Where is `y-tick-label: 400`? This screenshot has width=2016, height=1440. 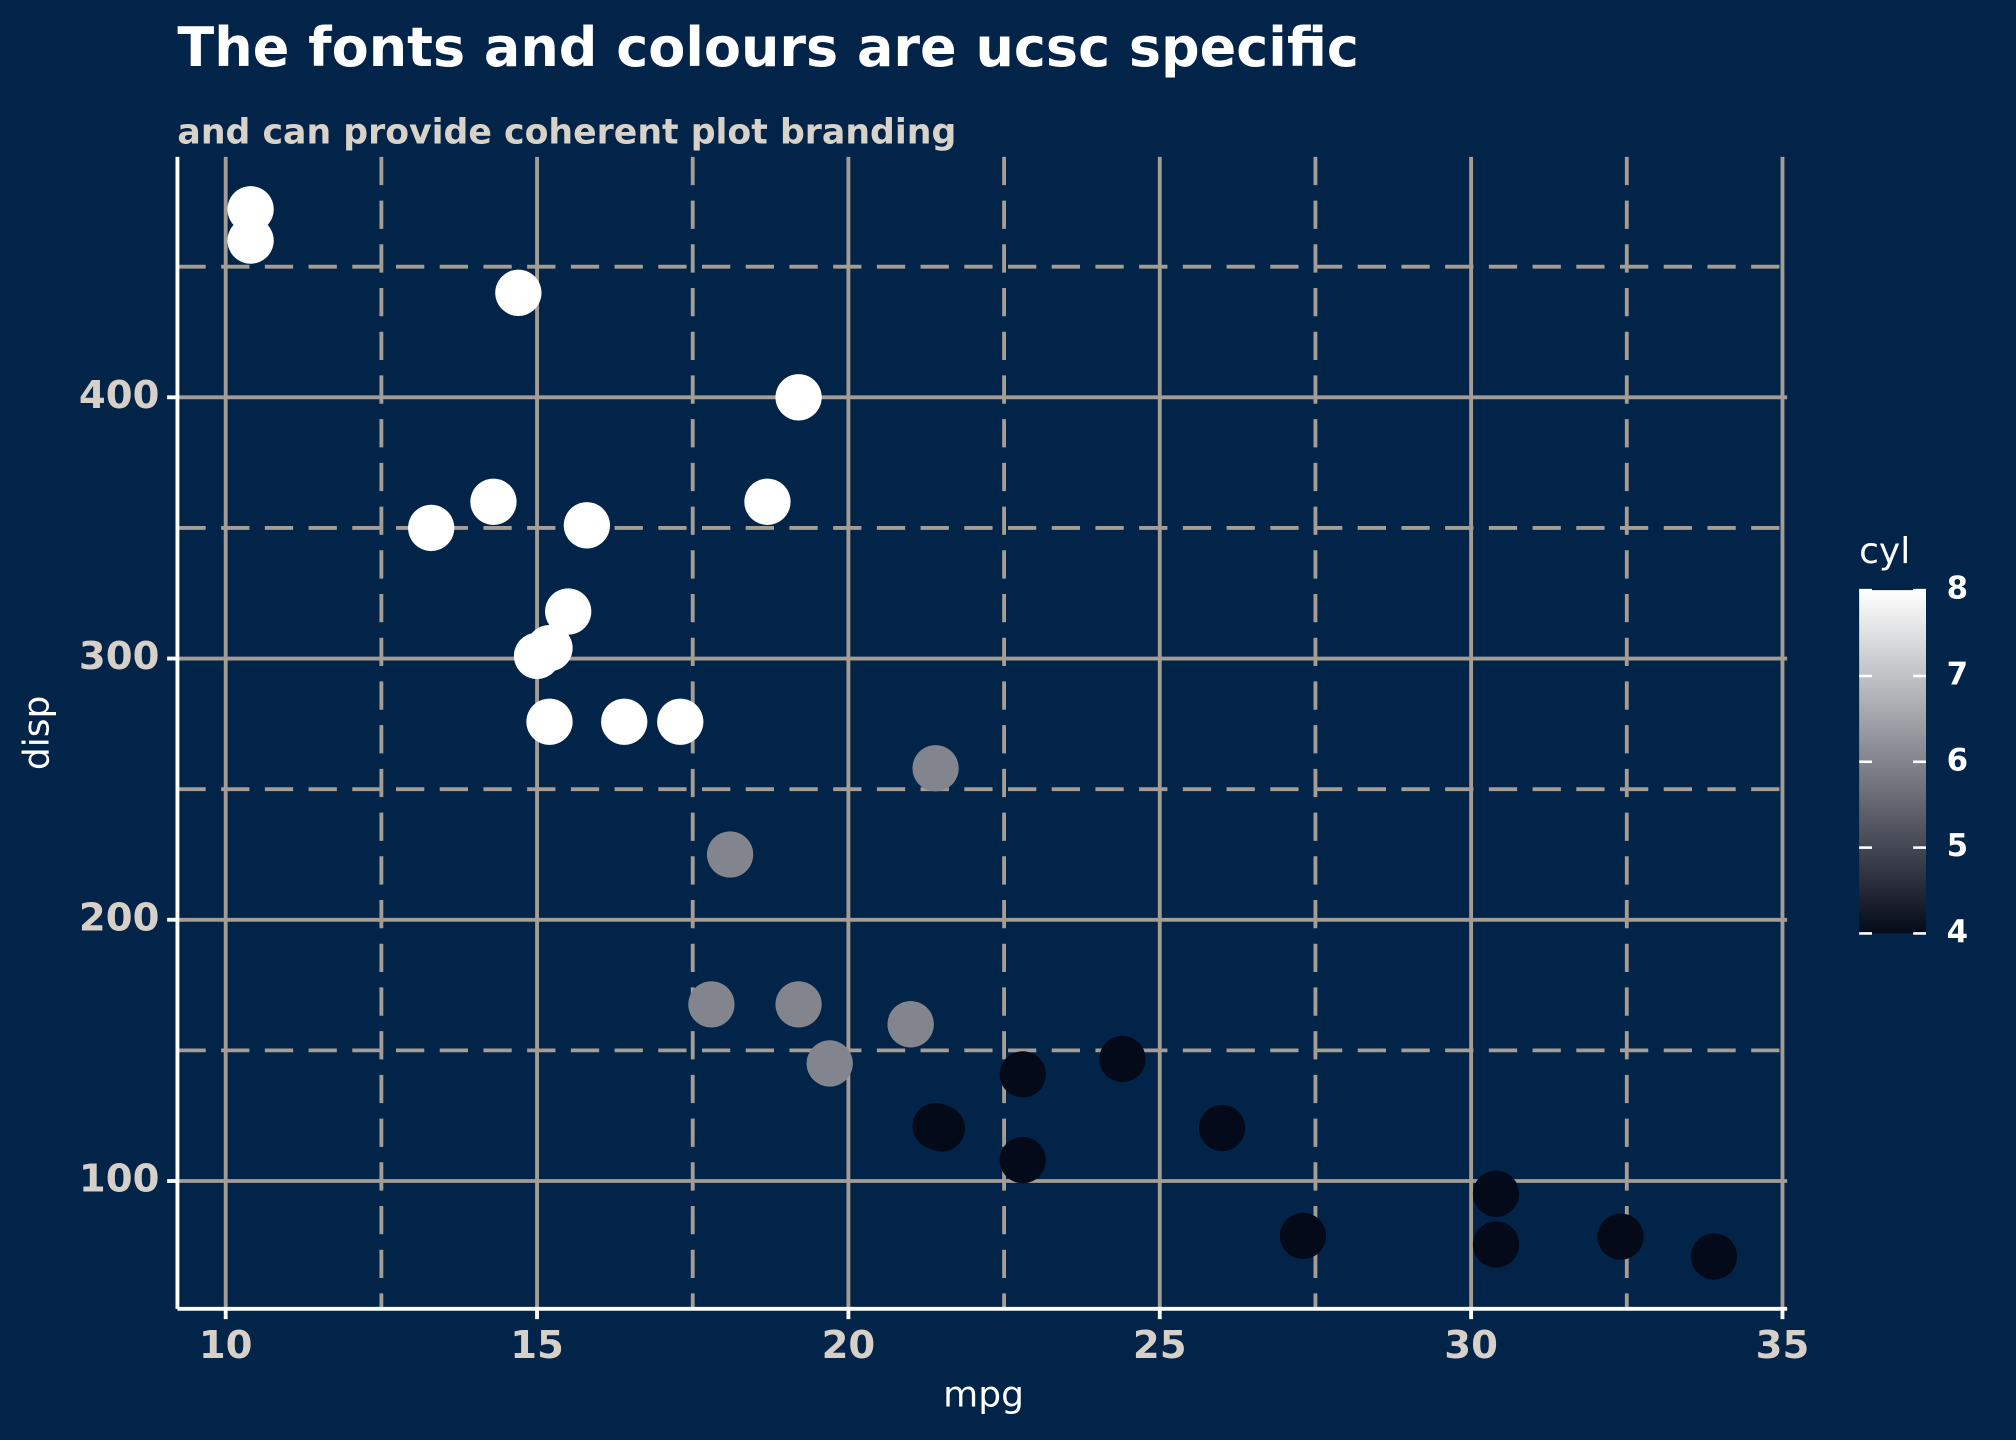 y-tick-label: 400 is located at coordinates (119, 395).